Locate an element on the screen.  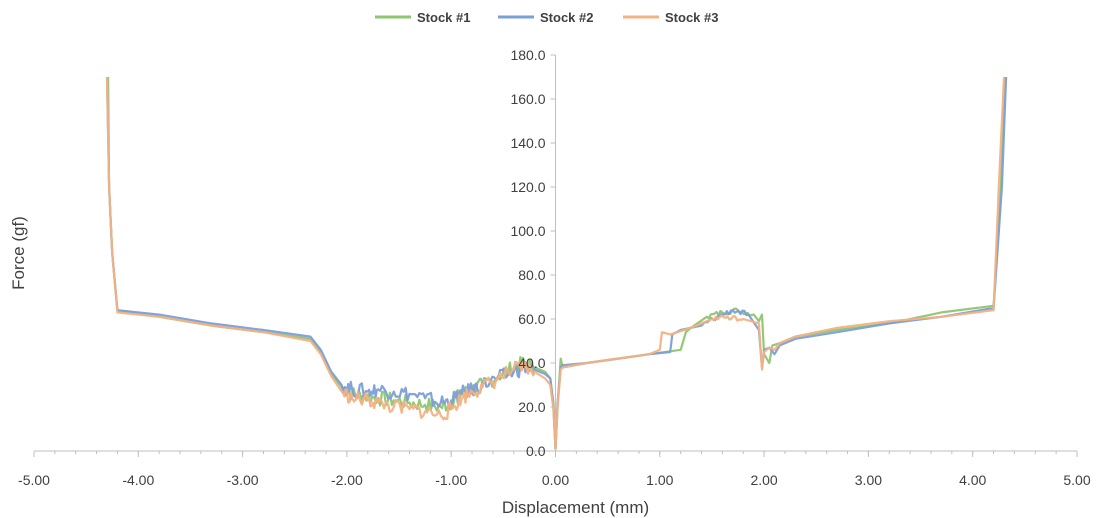
x-tick-label: 5.00 is located at coordinates (1076, 480).